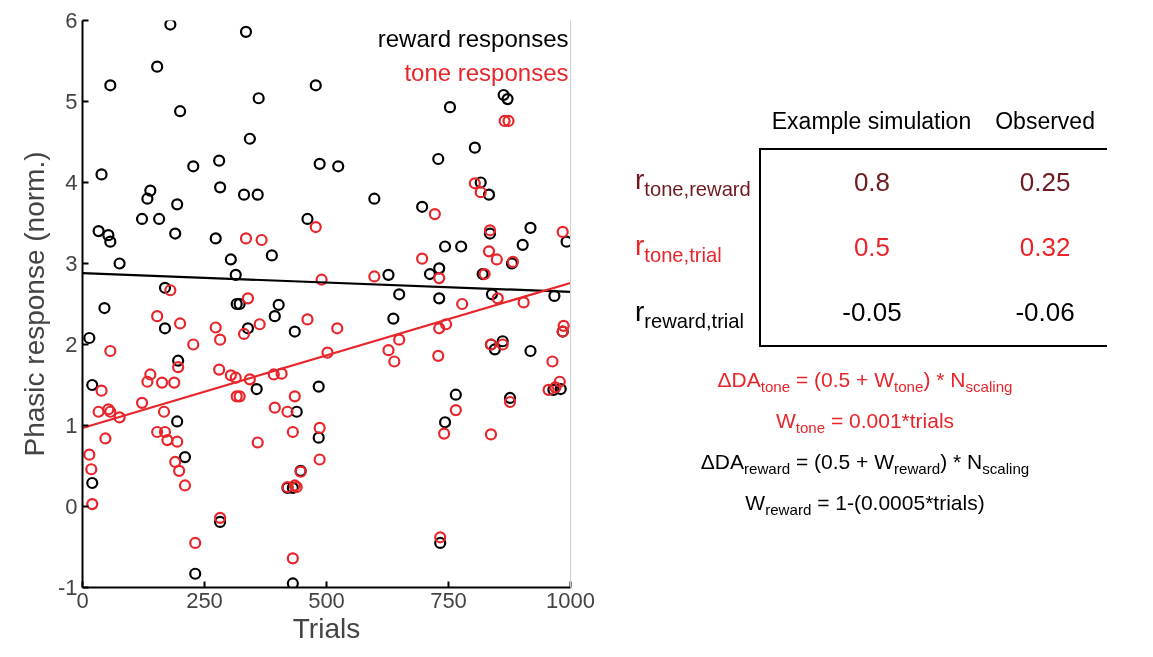 The height and width of the screenshot is (657, 1153). Describe the element at coordinates (71, 506) in the screenshot. I see `y-tick-label: 0` at that location.